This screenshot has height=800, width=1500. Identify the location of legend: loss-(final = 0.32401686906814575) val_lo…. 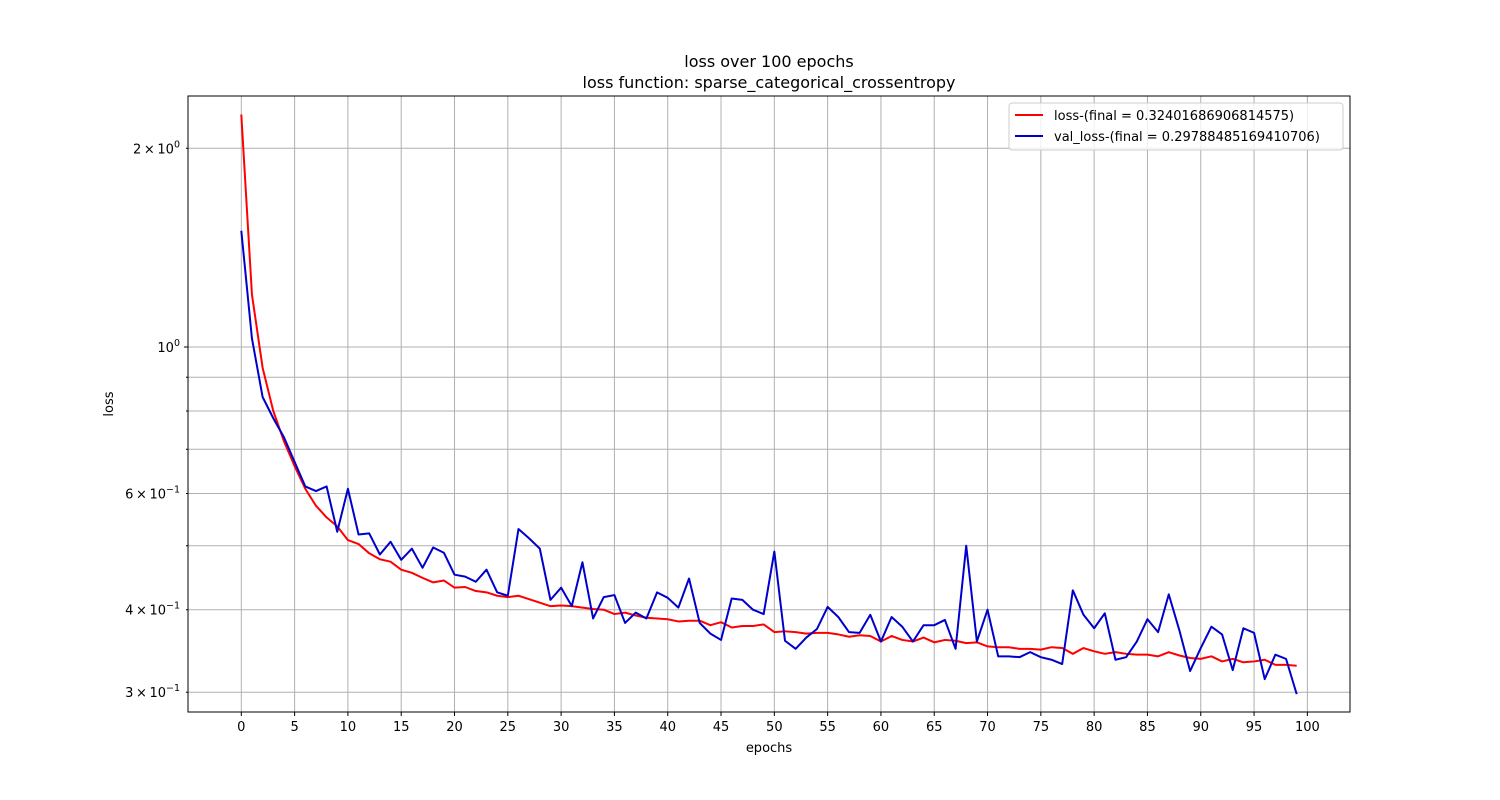
(1176, 126).